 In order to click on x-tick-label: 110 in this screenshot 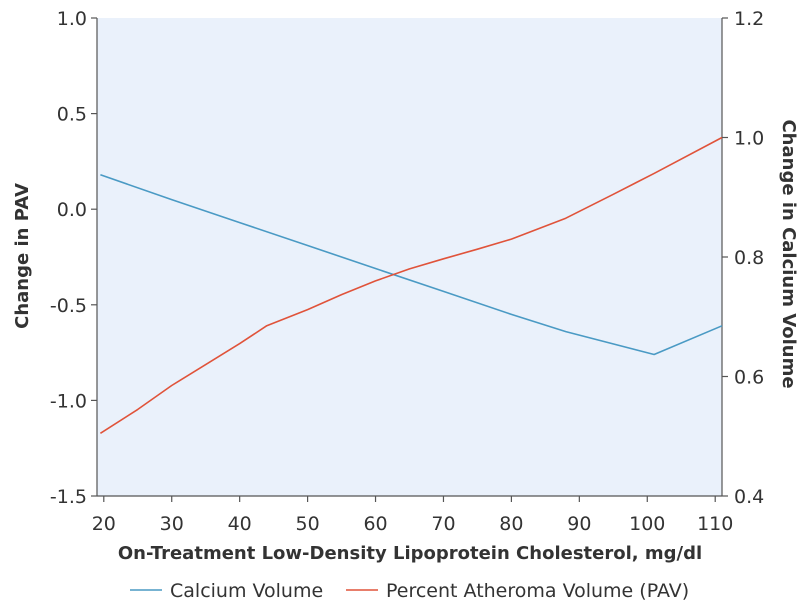, I will do `click(715, 524)`.